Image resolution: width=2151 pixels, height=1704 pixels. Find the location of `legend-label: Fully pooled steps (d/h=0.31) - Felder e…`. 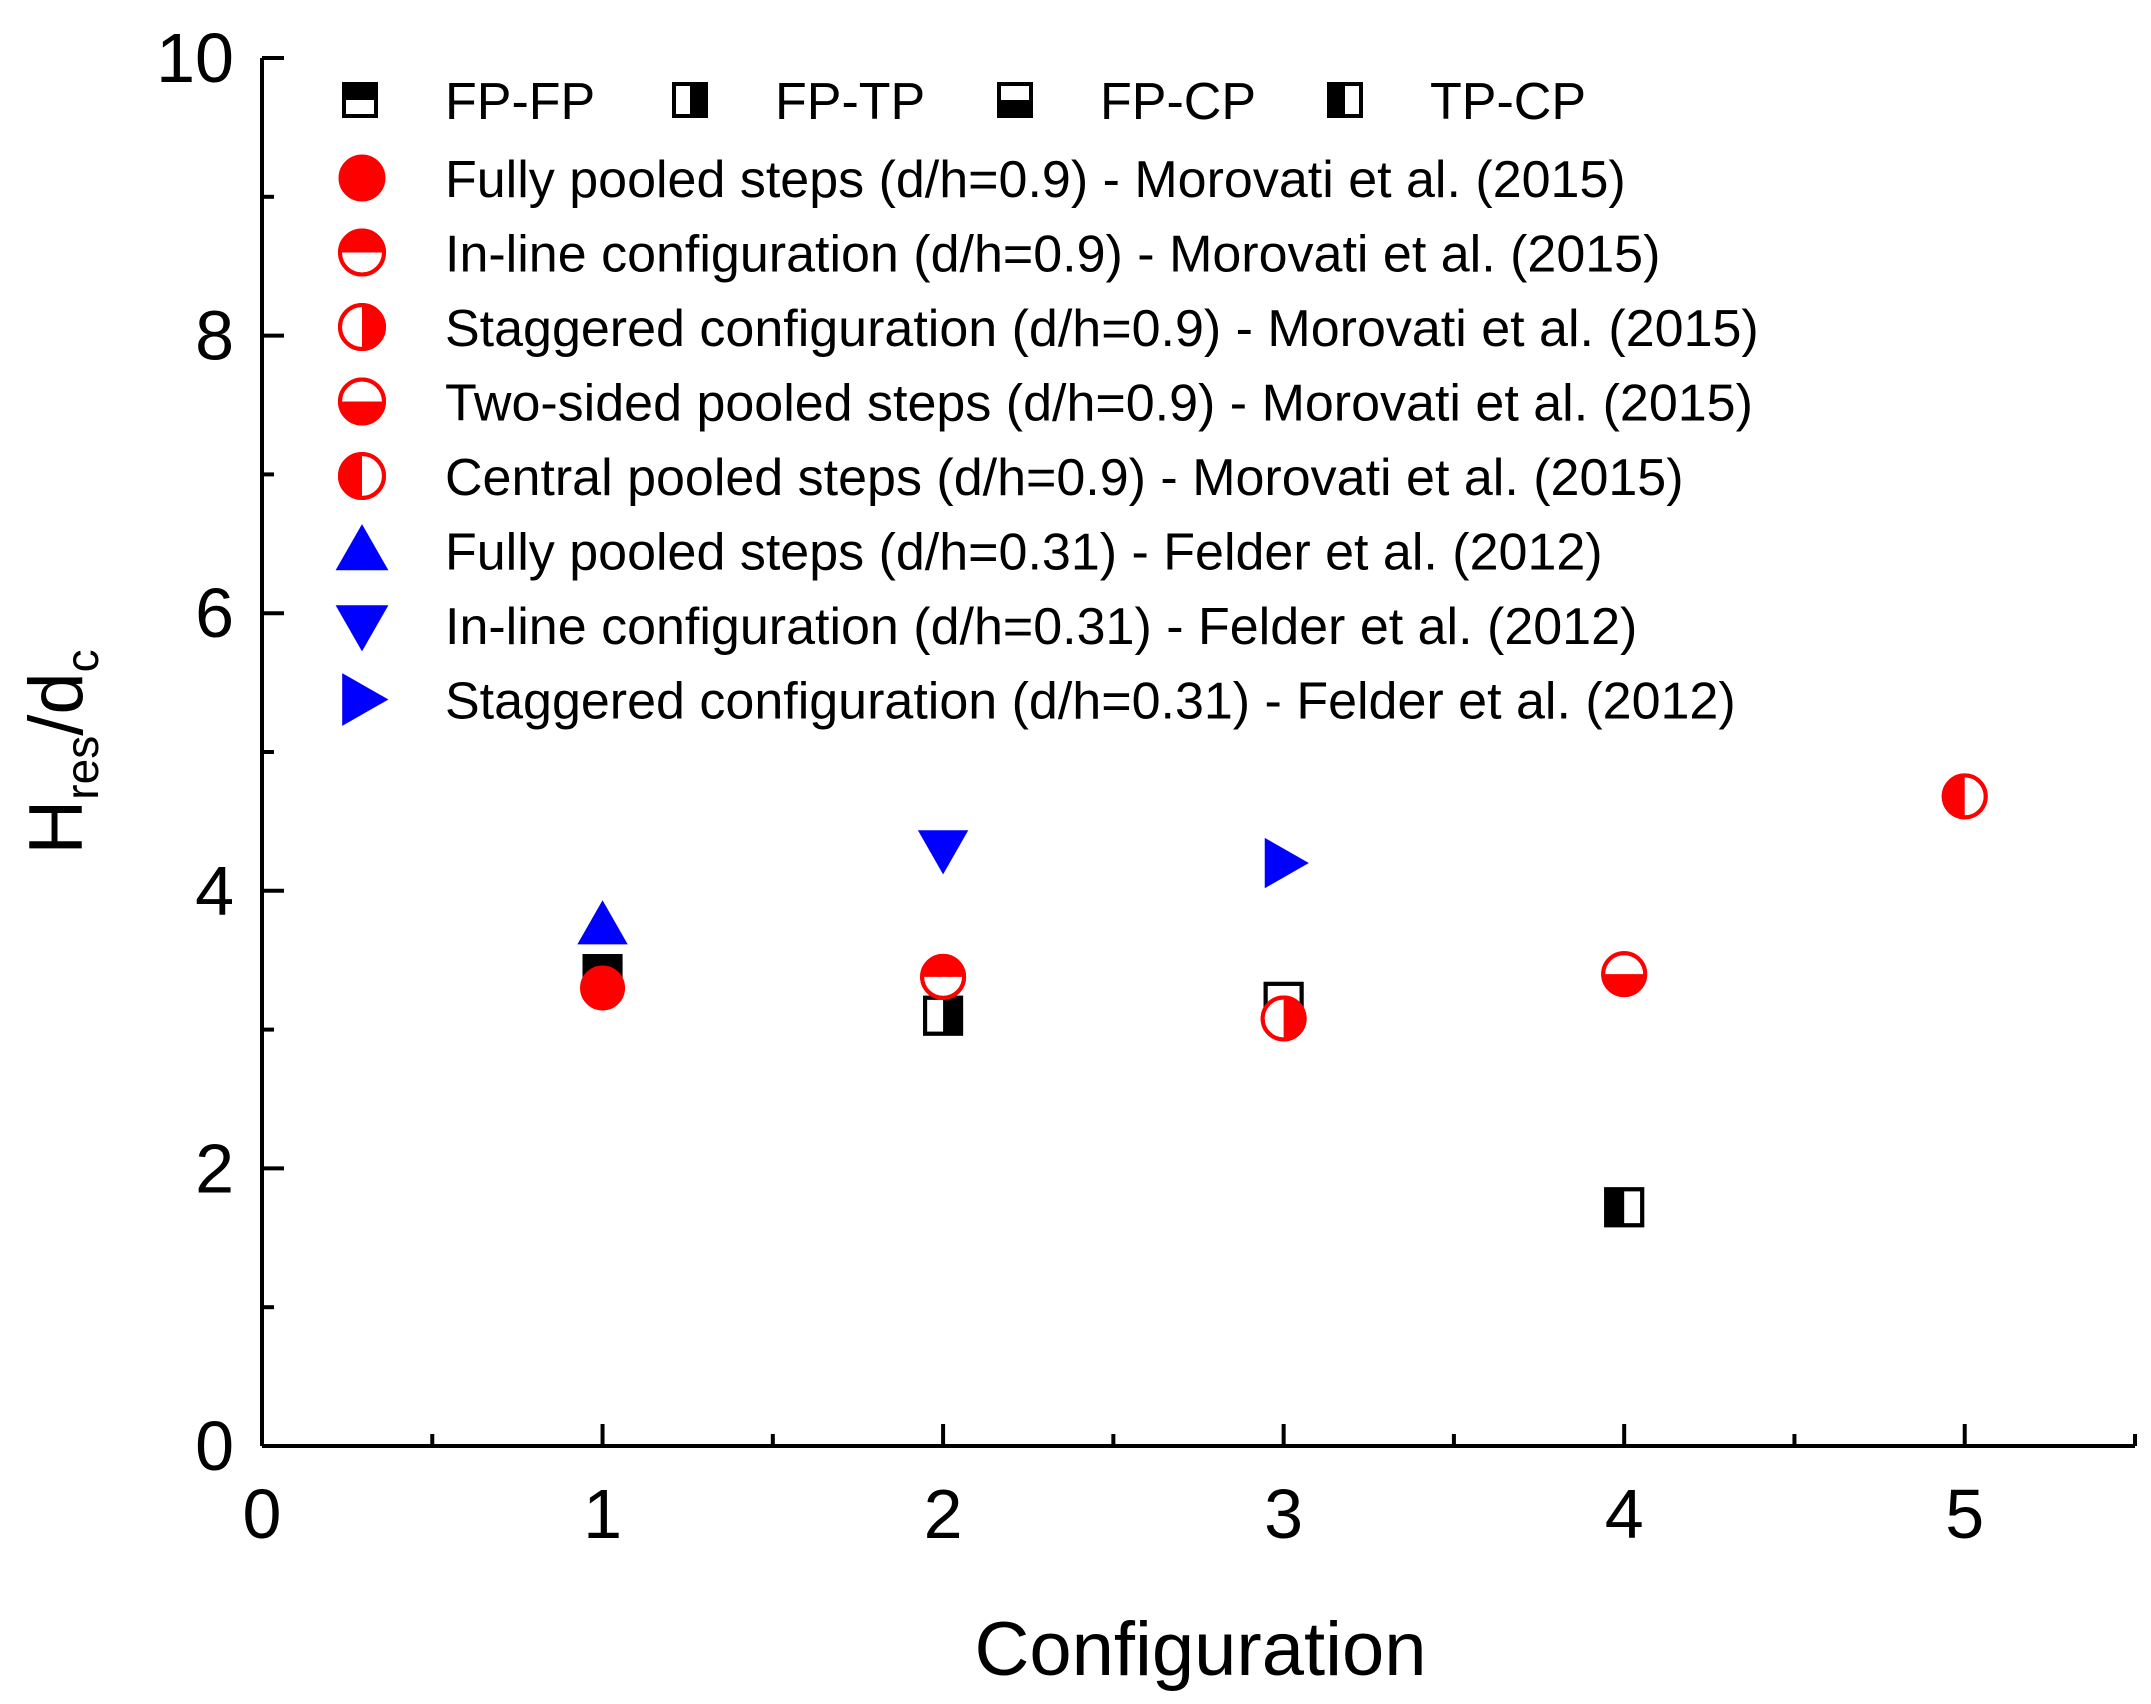

legend-label: Fully pooled steps (d/h=0.31) - Felder e… is located at coordinates (1024, 553).